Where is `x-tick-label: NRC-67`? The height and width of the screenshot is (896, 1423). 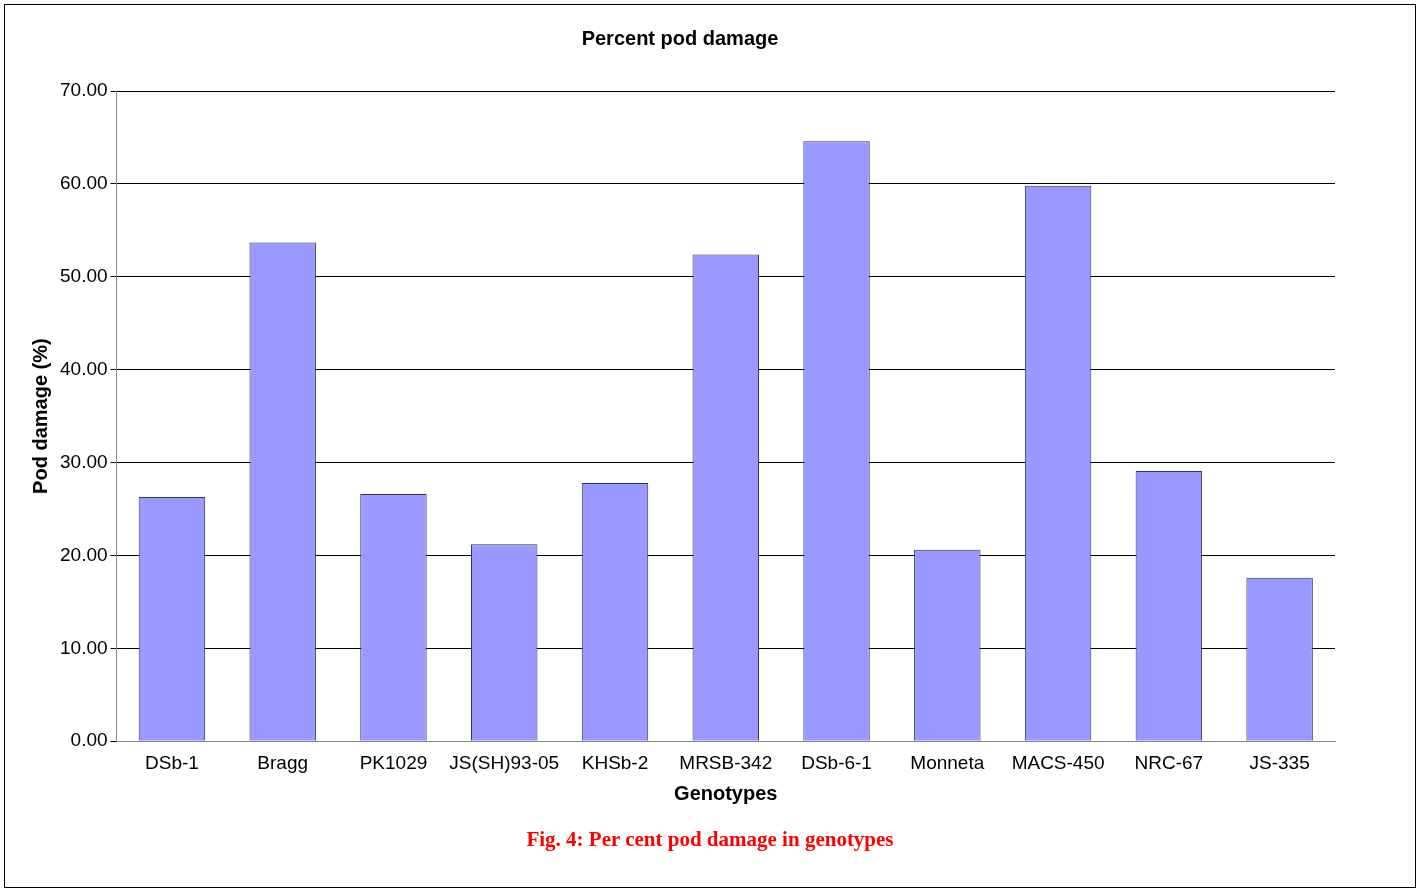
x-tick-label: NRC-67 is located at coordinates (1169, 762).